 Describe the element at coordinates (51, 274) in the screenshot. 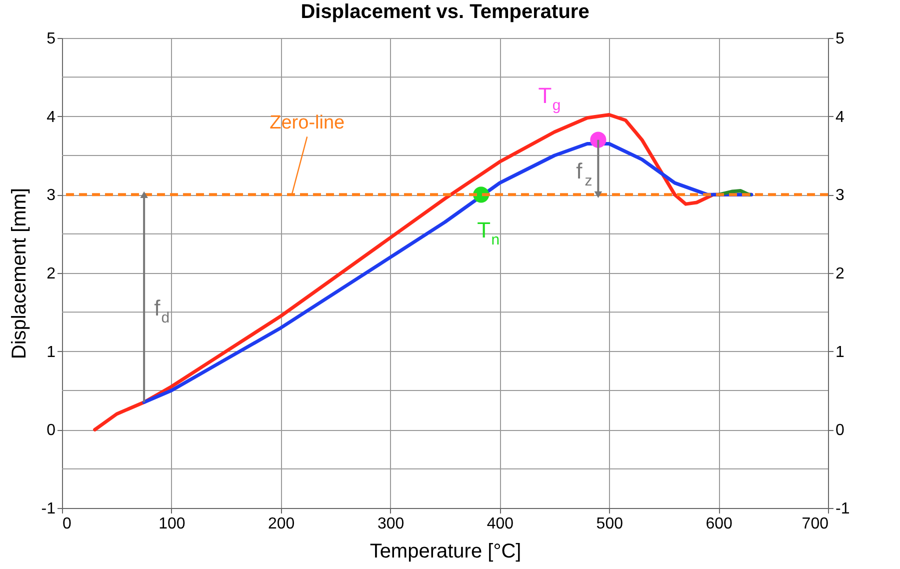

I see `y-tick-label: 2` at that location.